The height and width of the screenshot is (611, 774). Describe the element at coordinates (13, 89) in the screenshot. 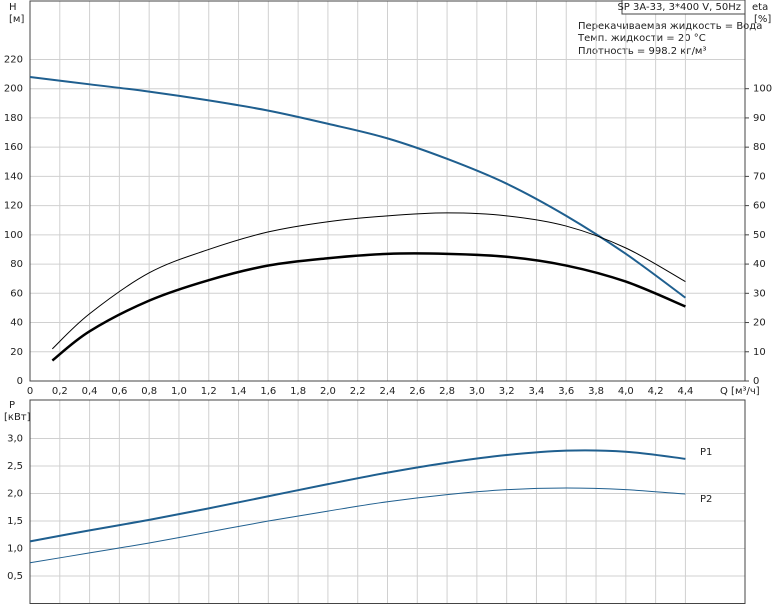

I see `y-tick-label: 200` at that location.